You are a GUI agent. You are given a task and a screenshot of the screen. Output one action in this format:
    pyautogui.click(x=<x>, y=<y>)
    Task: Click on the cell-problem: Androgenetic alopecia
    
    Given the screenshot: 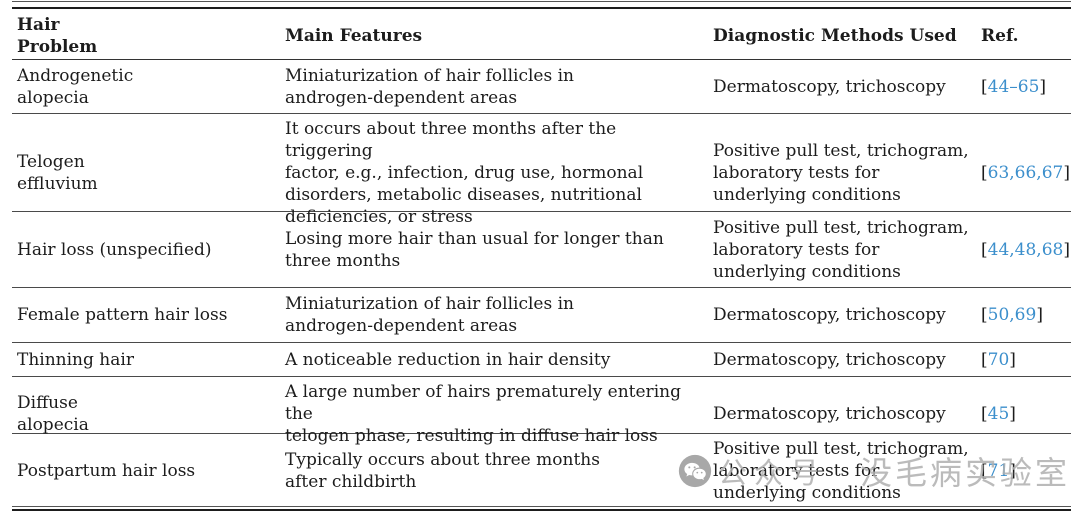 What is the action you would take?
    pyautogui.click(x=75, y=86)
    